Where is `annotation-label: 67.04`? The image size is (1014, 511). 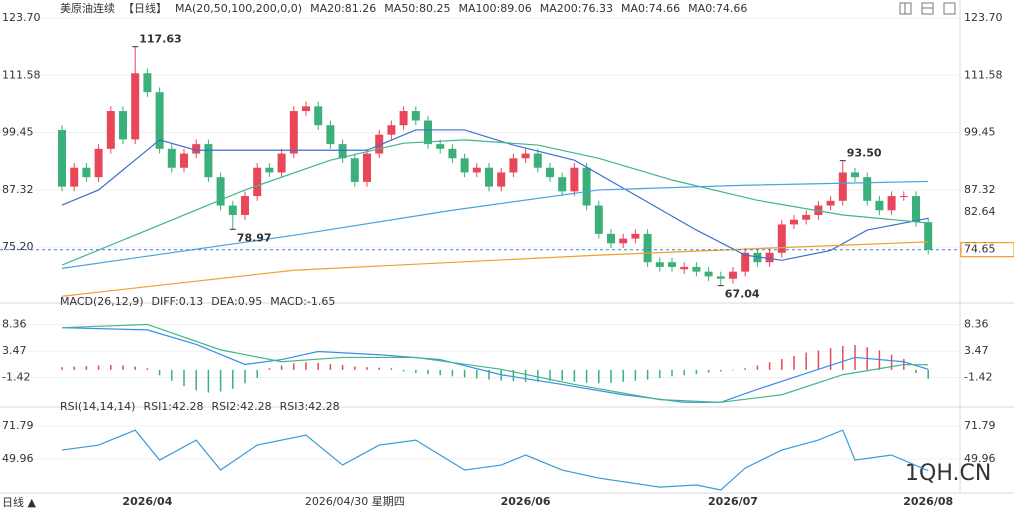 annotation-label: 67.04 is located at coordinates (742, 294).